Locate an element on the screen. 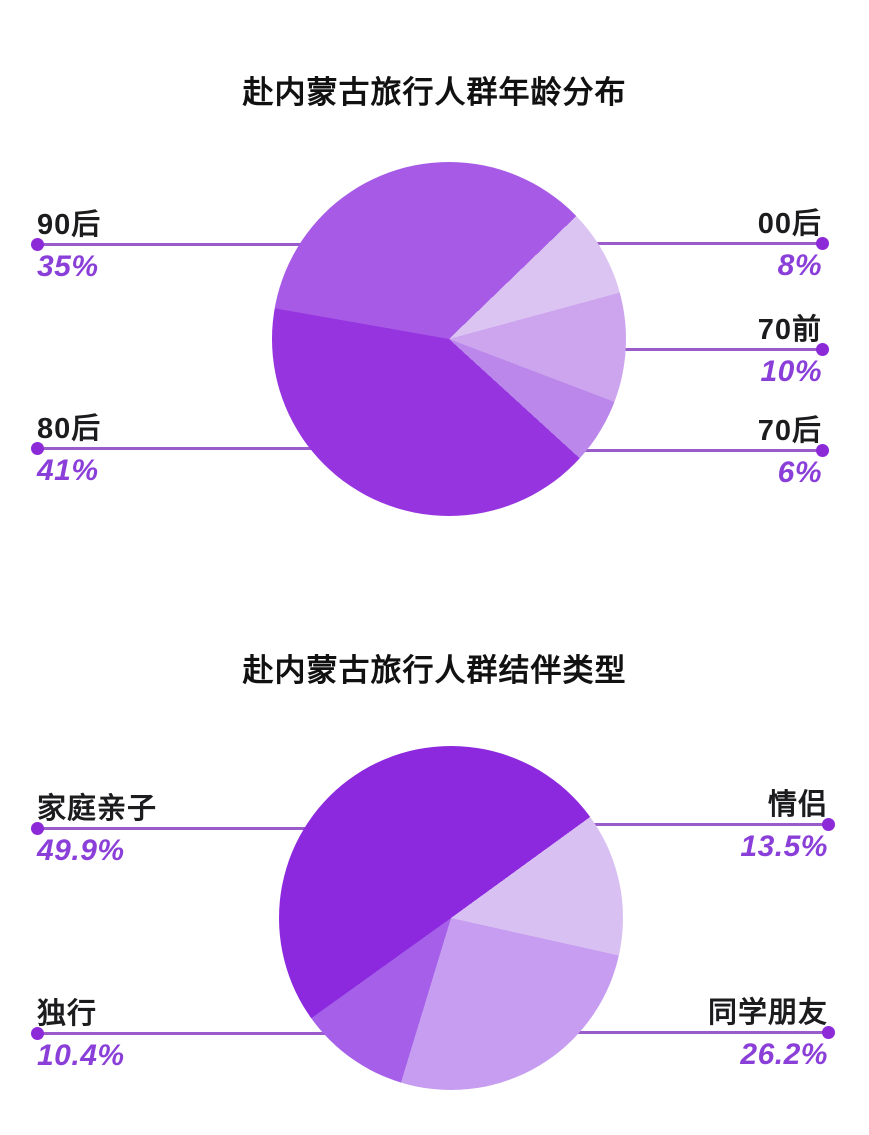 The height and width of the screenshot is (1135, 869). callout-friends: 同学朋友 26.2% is located at coordinates (643, 1035).